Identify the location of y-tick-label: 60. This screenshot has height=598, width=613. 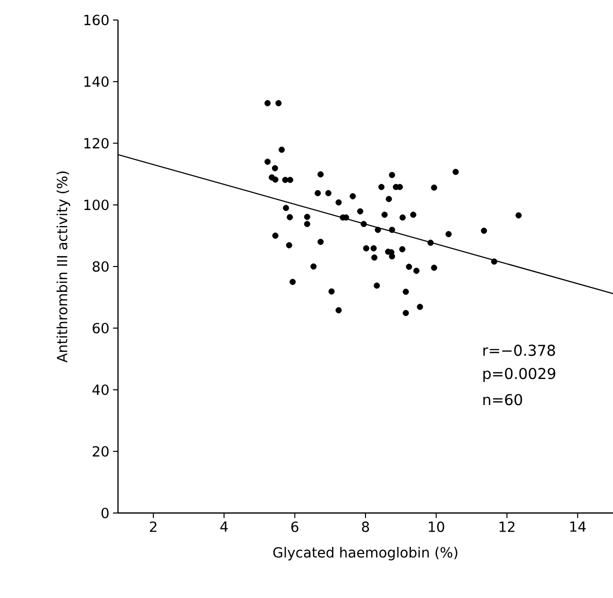
(100, 328).